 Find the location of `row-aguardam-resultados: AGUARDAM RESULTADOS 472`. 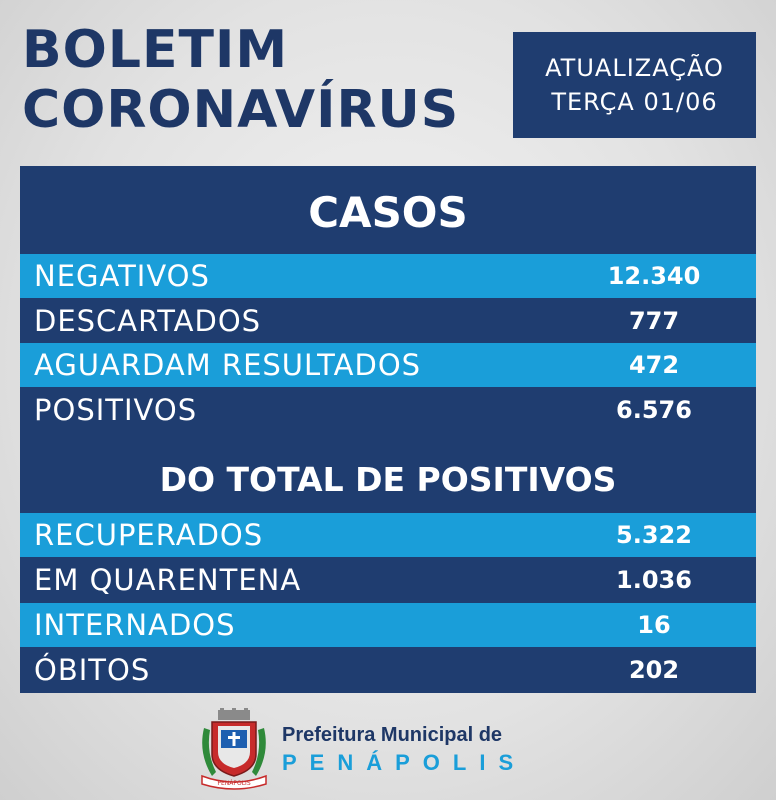

row-aguardam-resultados: AGUARDAM RESULTADOS 472 is located at coordinates (388, 365).